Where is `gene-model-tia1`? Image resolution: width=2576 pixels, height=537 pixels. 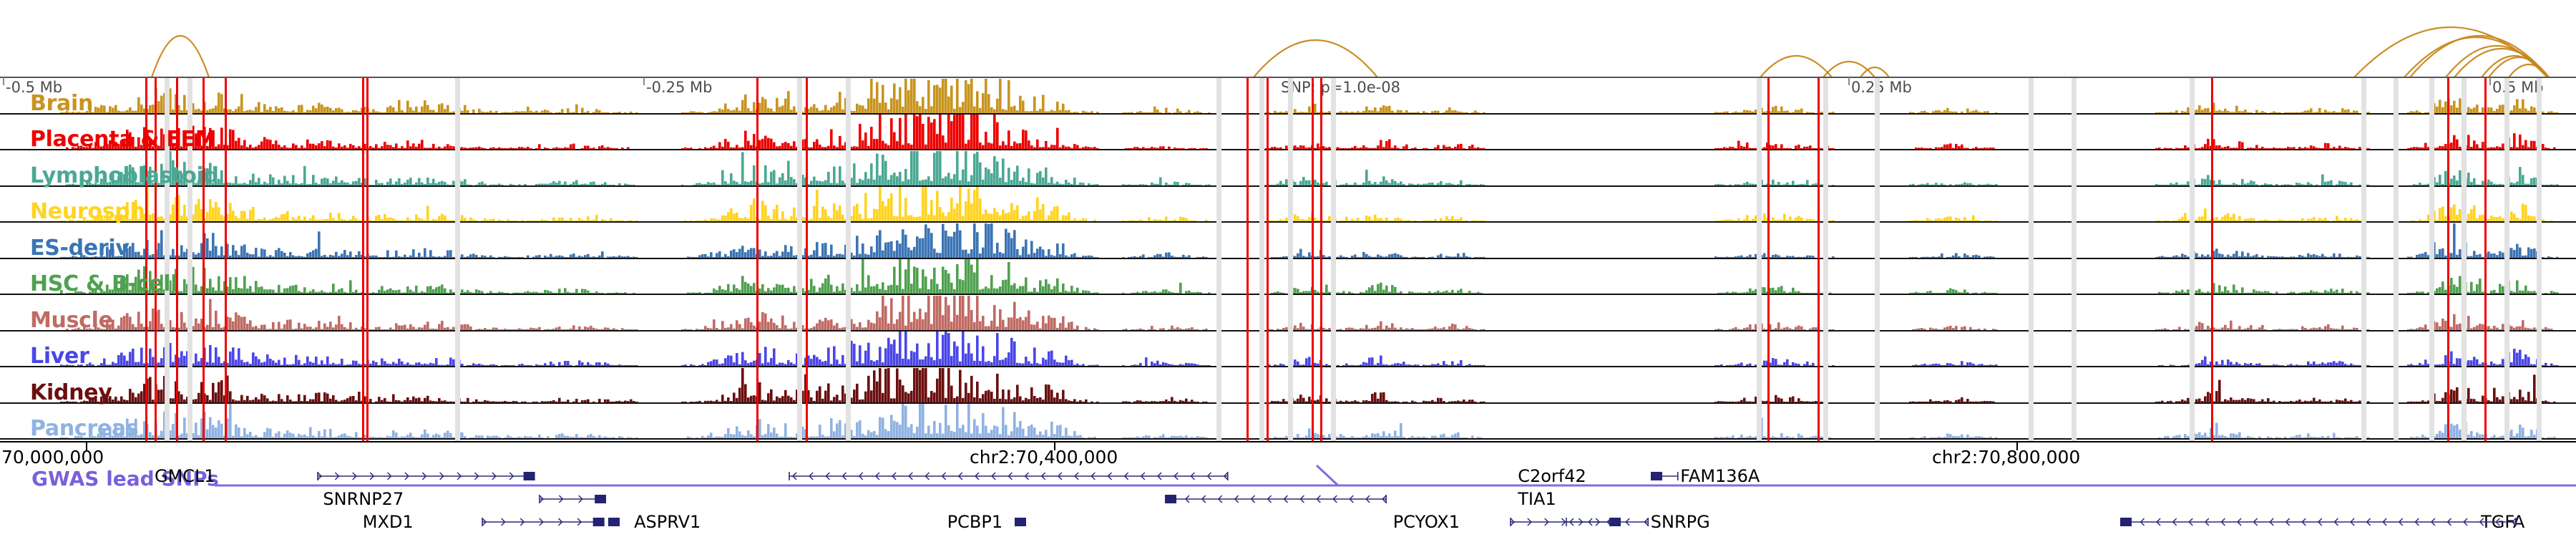
gene-model-tia1 is located at coordinates (1276, 499).